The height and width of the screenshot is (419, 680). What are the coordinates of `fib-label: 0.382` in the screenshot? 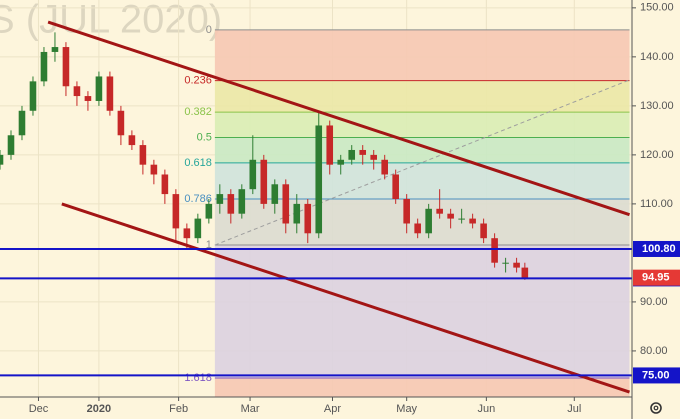 It's located at (198, 112).